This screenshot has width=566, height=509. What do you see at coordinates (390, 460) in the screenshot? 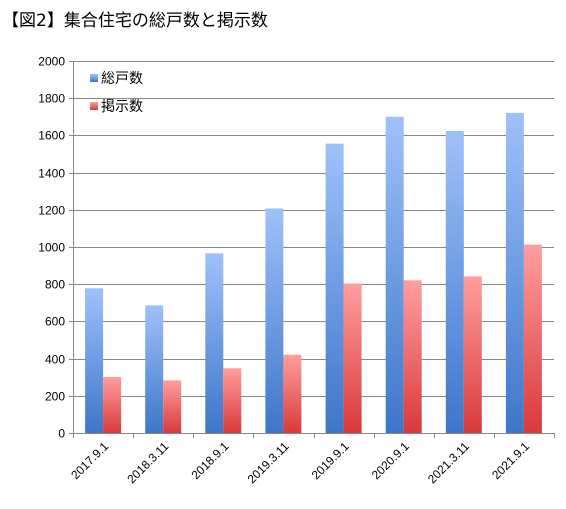
I see `x-tick-label: 2020.9.1` at bounding box center [390, 460].